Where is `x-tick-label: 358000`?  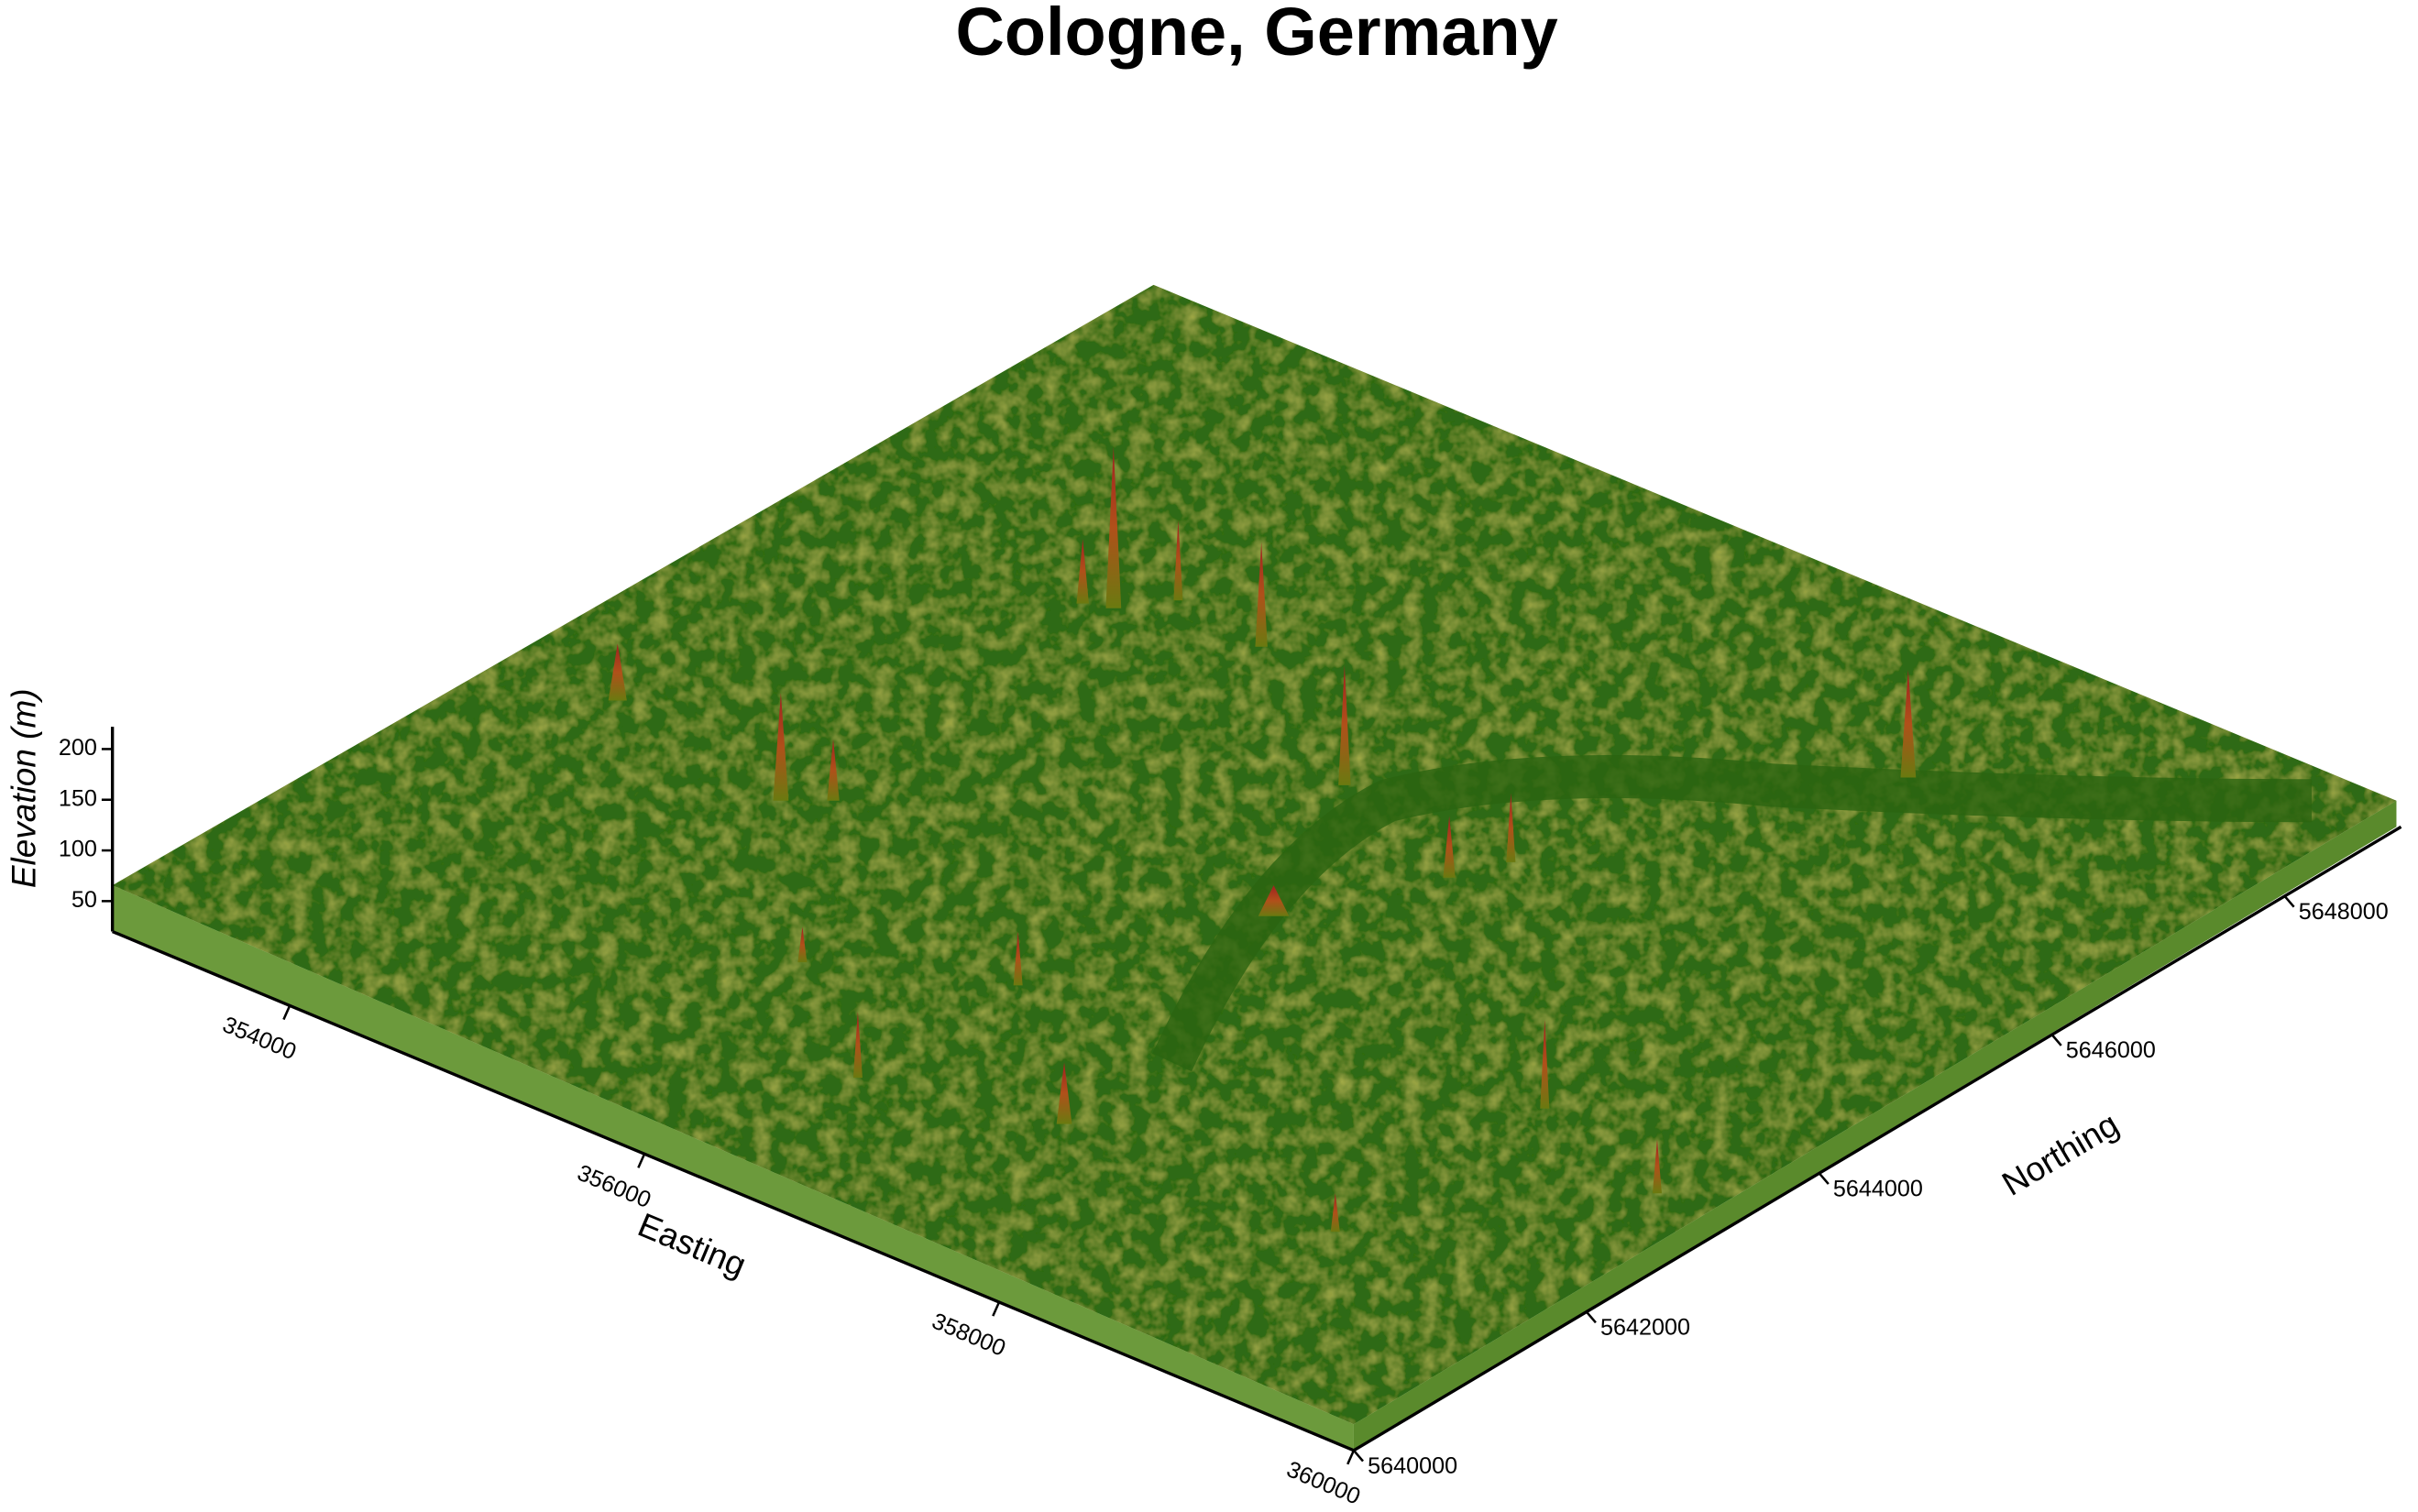
x-tick-label: 358000 is located at coordinates (969, 1335).